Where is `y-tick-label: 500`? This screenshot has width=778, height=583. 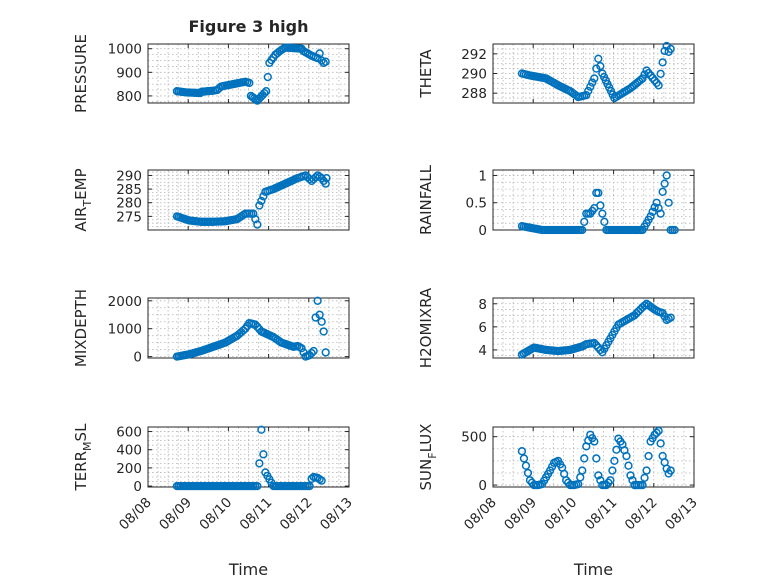
y-tick-label: 500 is located at coordinates (474, 438).